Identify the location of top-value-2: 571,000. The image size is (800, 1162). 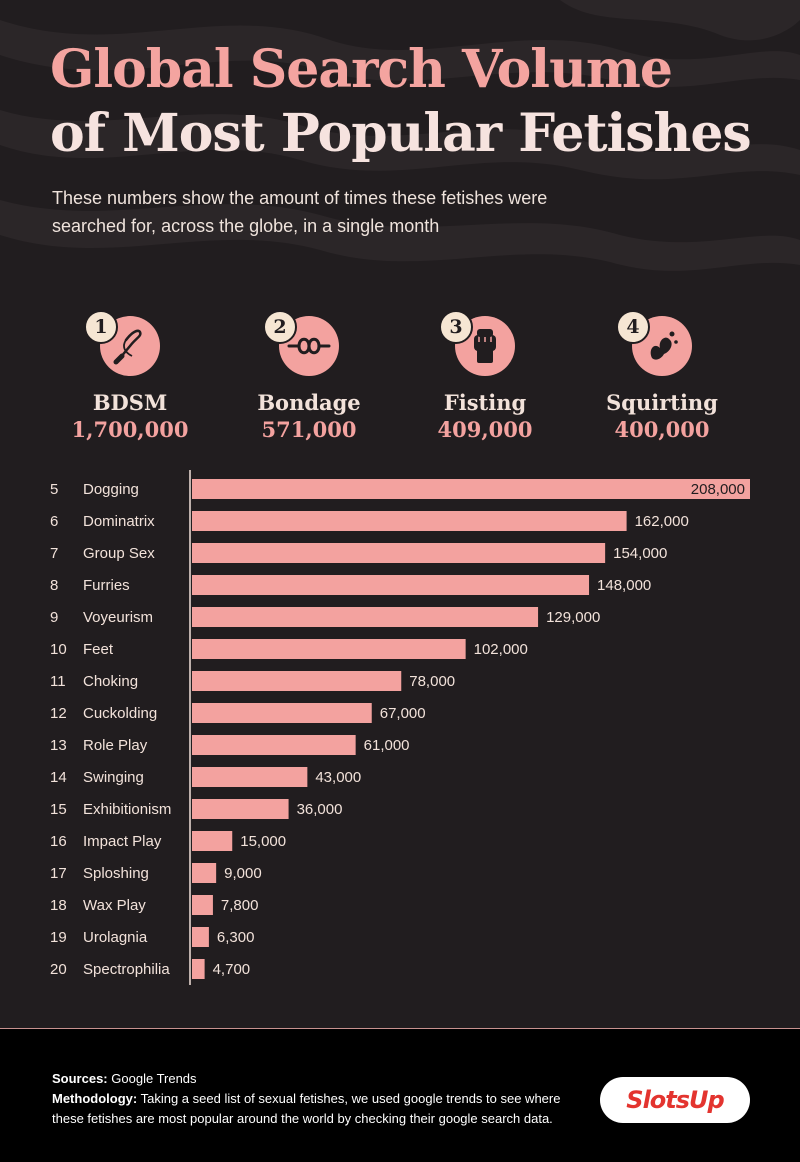
(309, 429).